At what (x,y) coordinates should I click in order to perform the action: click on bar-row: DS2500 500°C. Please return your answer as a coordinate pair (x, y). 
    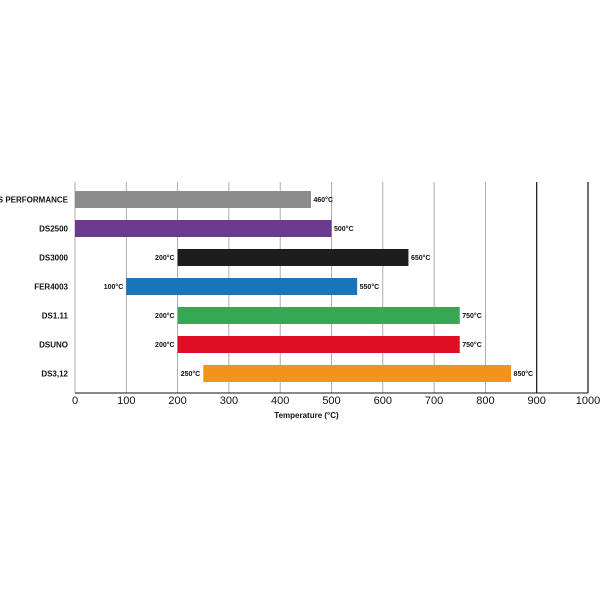
    Looking at the image, I should click on (196, 228).